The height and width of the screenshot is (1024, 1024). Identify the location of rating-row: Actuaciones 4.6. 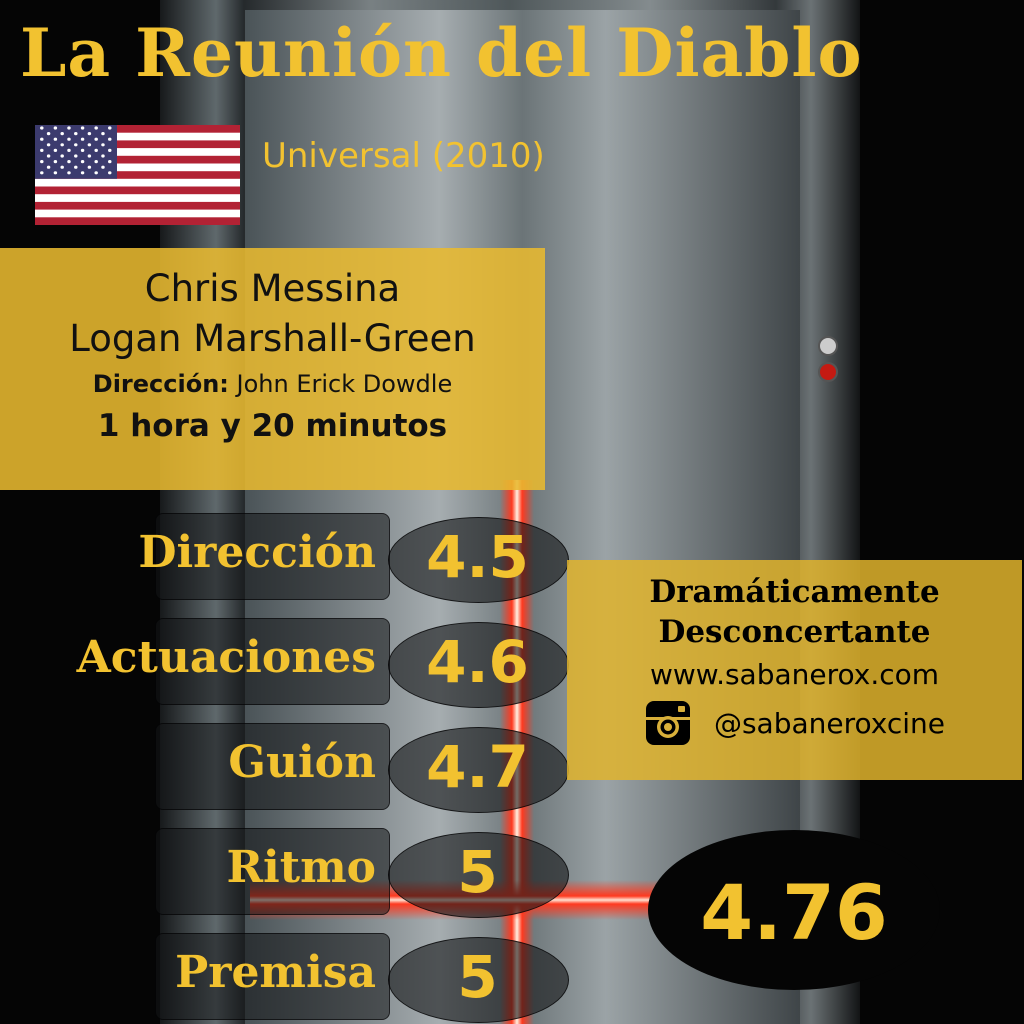
(285, 663).